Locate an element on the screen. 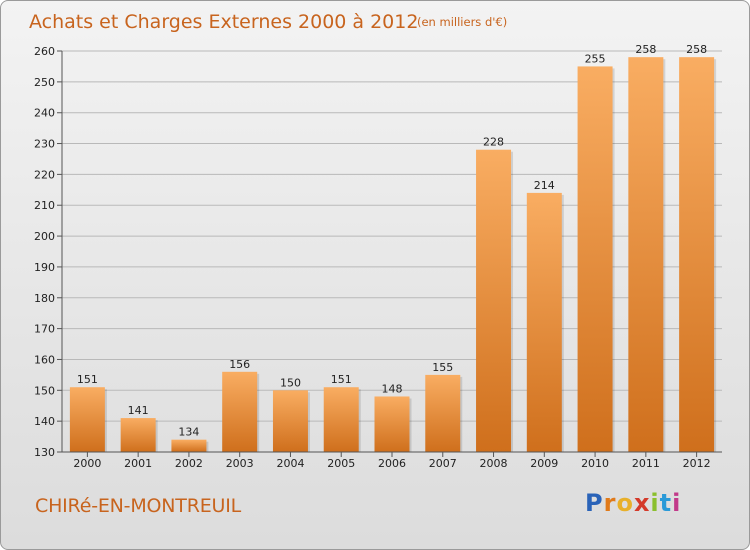  value-label-2000: 151 is located at coordinates (87, 379).